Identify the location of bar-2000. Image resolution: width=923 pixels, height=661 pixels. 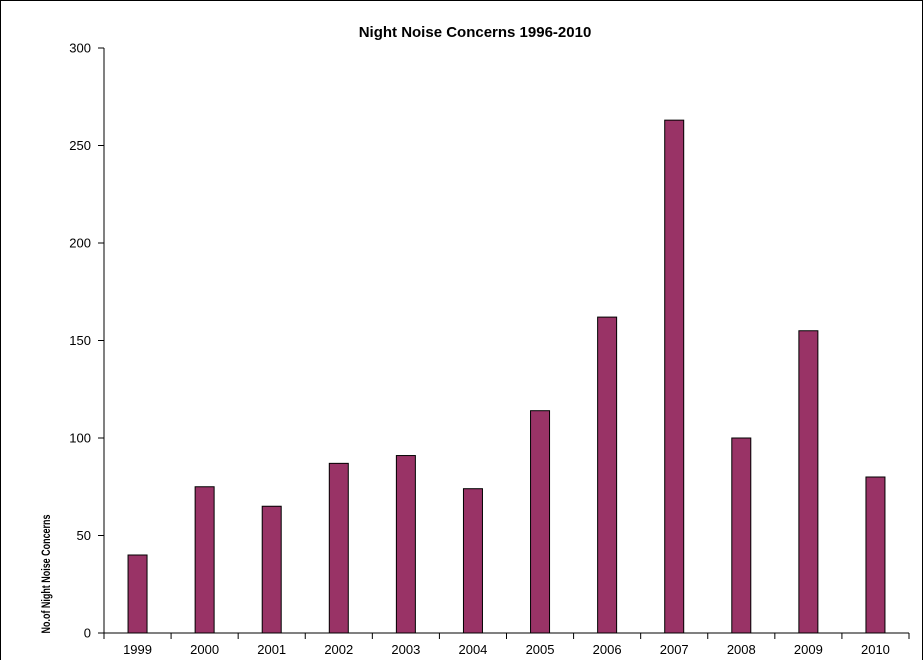
(204, 560).